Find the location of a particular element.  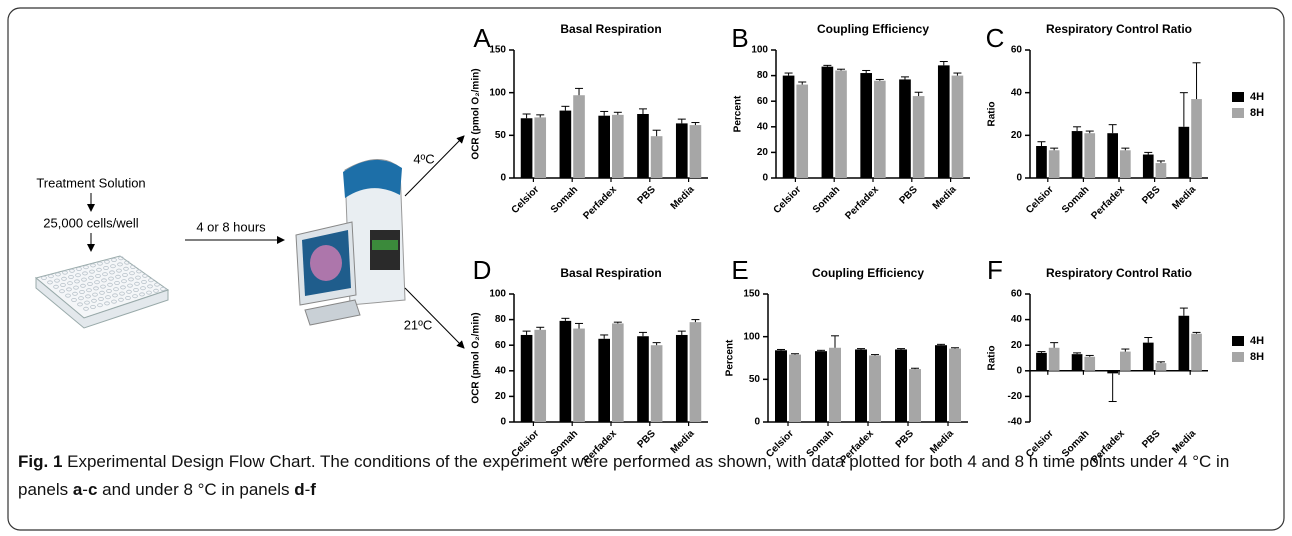

y-tick-label: 80 is located at coordinates (763, 75).